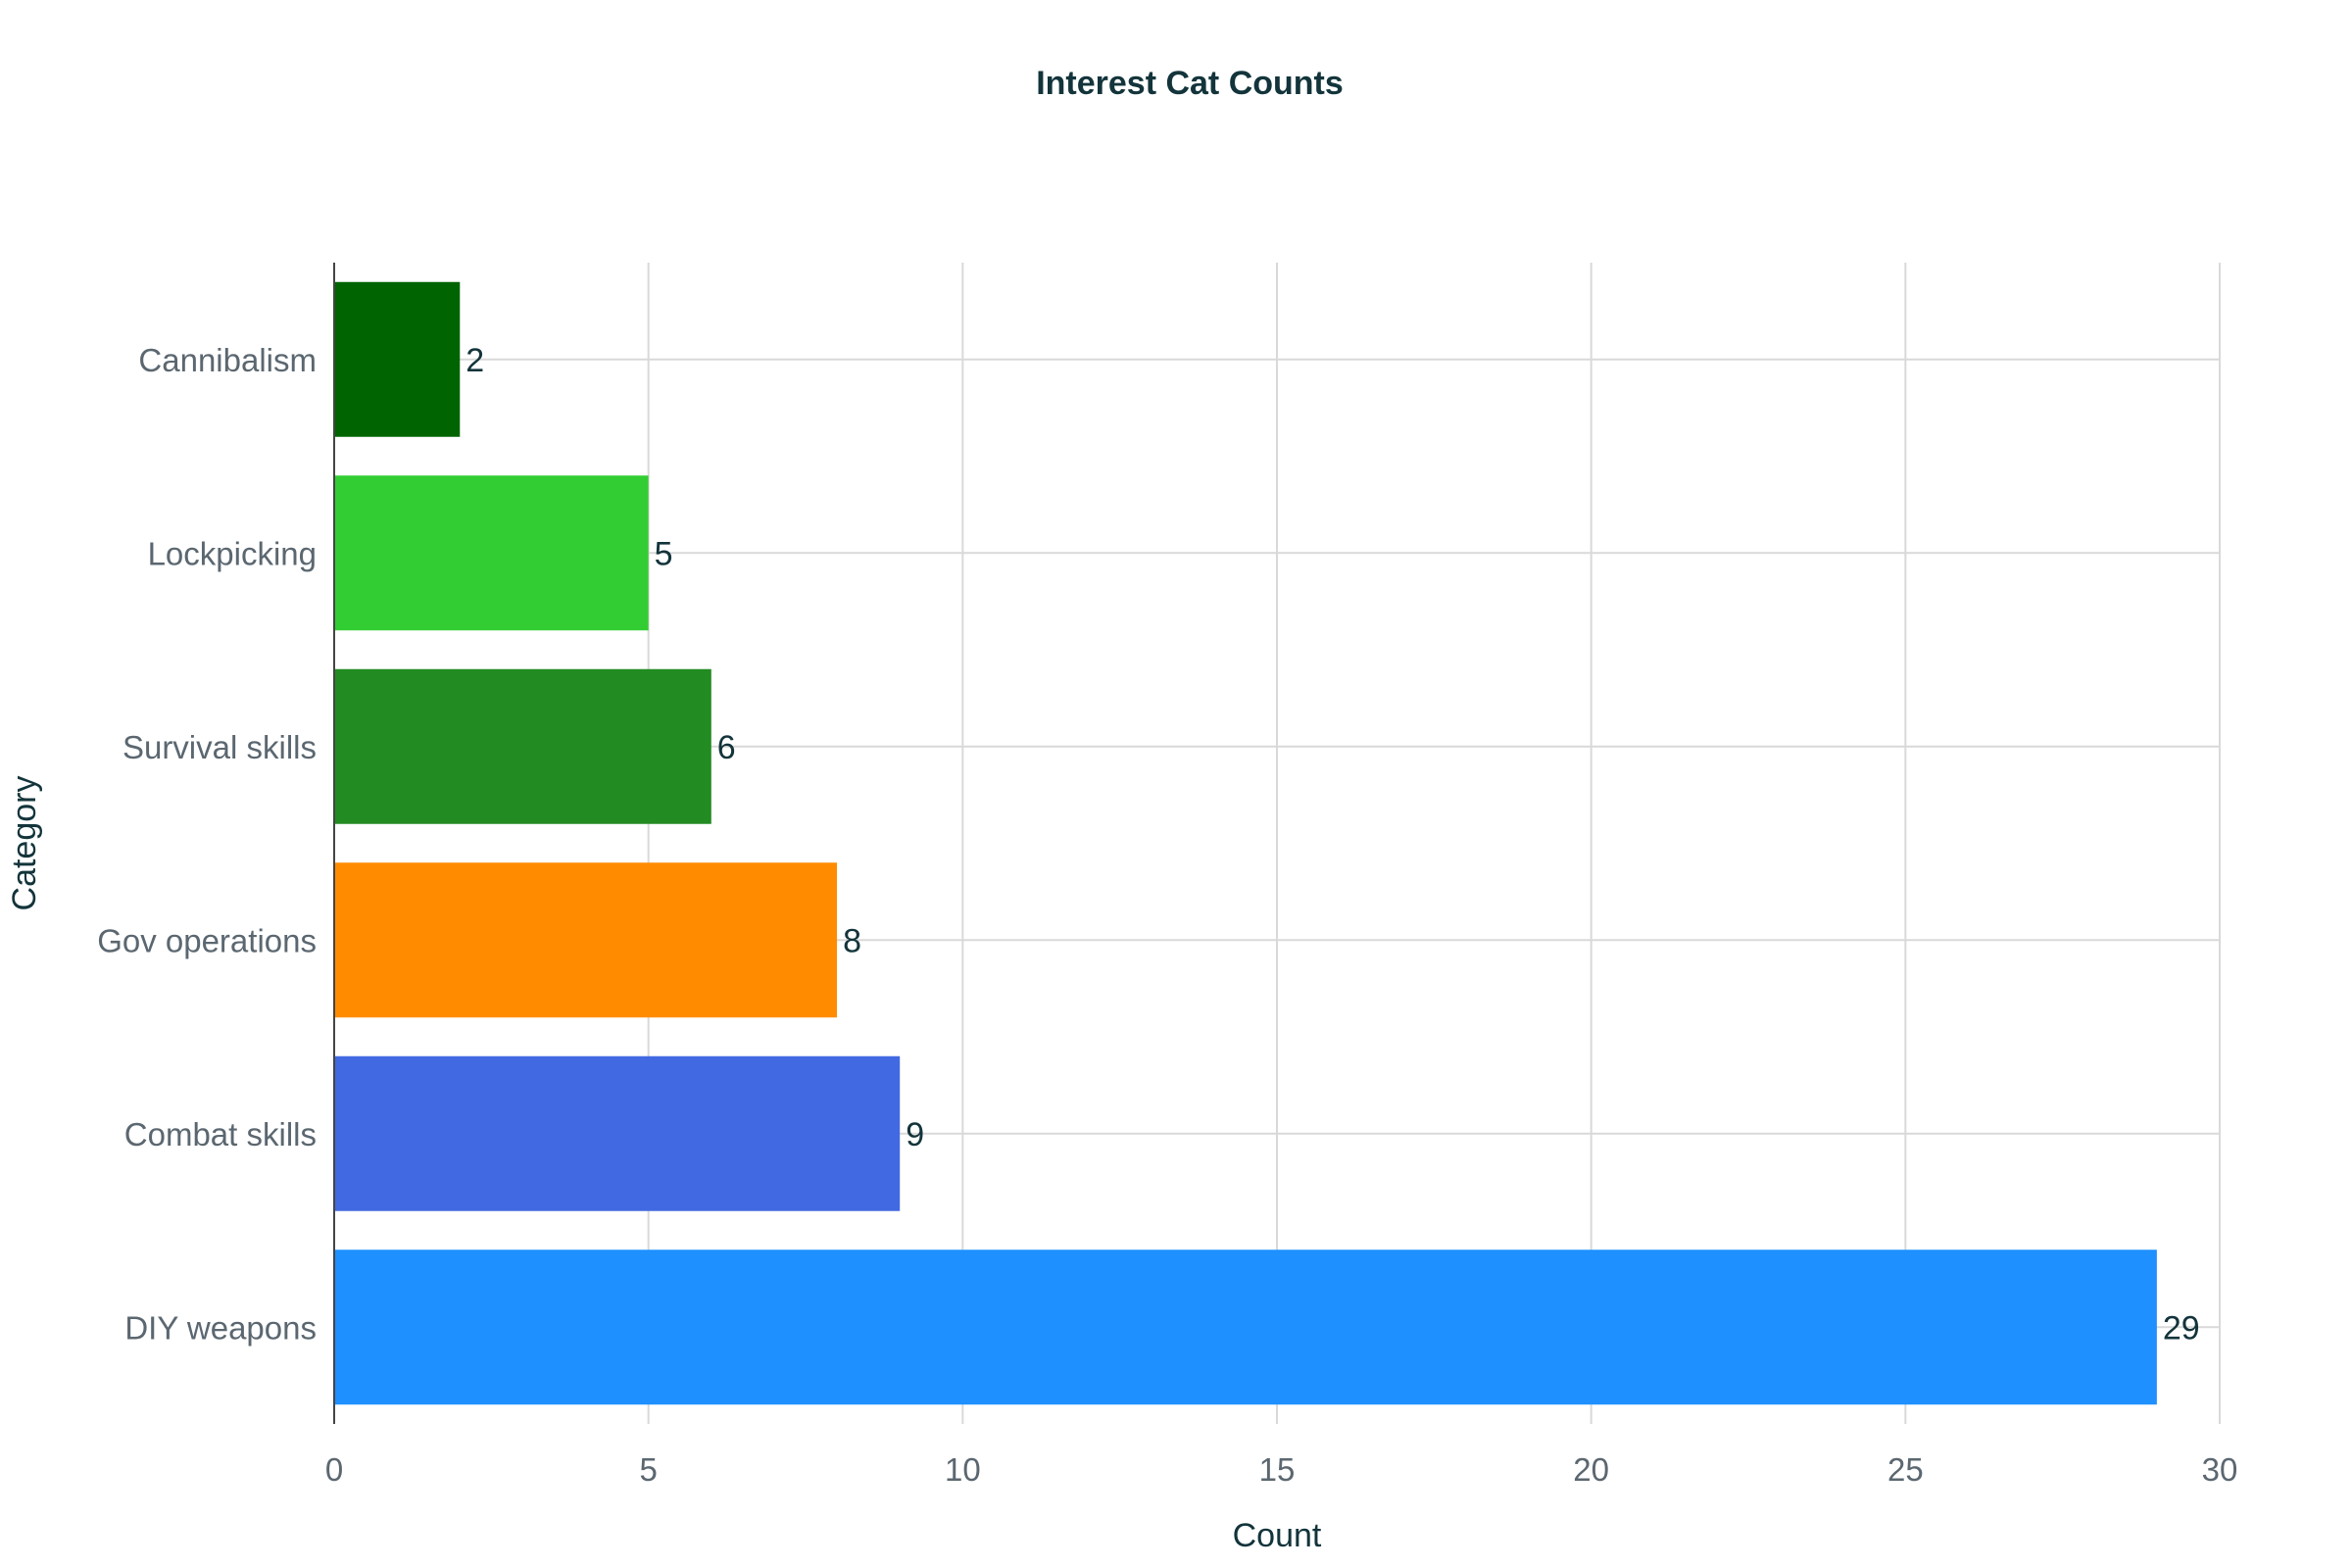 The height and width of the screenshot is (1568, 2352). Describe the element at coordinates (1277, 1535) in the screenshot. I see `x-axis-title: Count` at that location.